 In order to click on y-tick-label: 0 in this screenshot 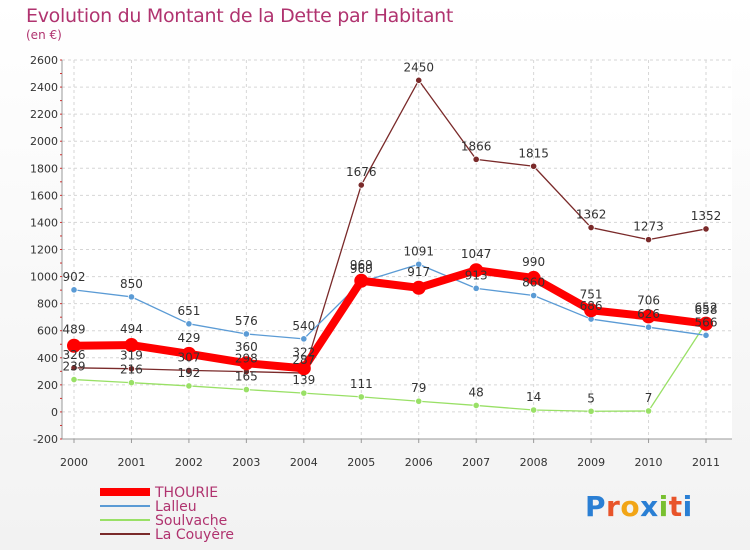, I will do `click(54, 412)`.